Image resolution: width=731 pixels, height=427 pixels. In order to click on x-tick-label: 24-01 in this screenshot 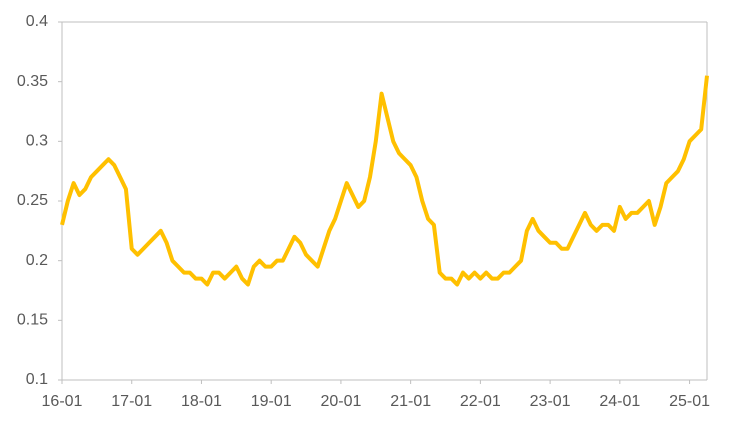, I will do `click(619, 401)`.